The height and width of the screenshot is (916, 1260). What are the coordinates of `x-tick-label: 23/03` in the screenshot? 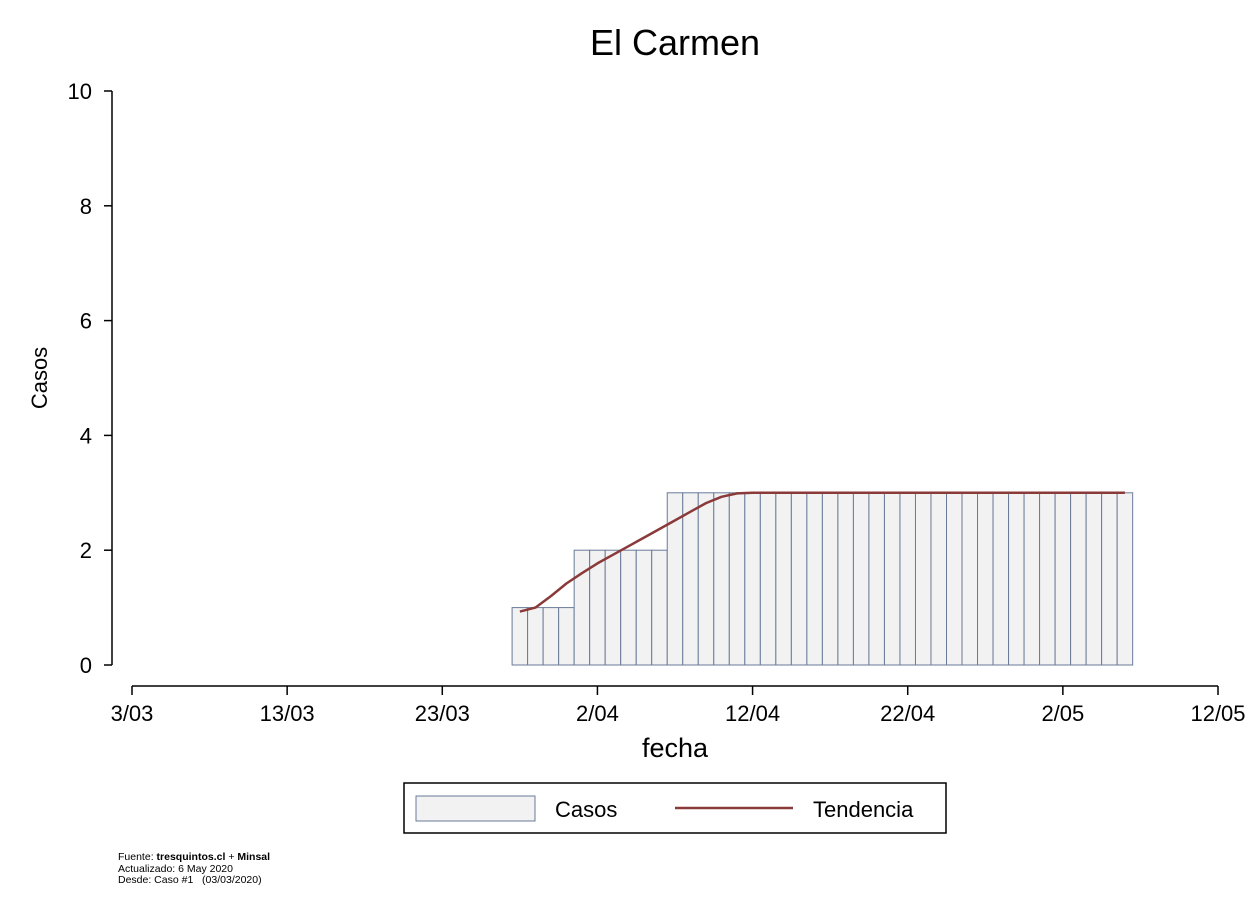 It's located at (442, 713).